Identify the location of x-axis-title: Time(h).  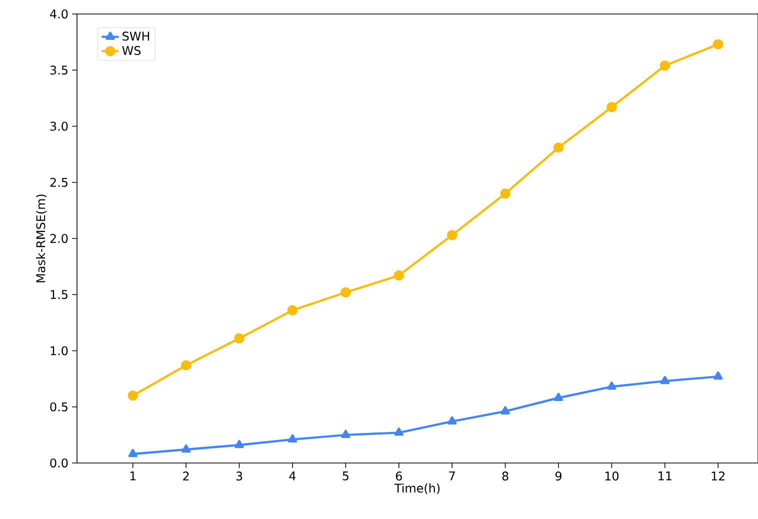
(417, 488).